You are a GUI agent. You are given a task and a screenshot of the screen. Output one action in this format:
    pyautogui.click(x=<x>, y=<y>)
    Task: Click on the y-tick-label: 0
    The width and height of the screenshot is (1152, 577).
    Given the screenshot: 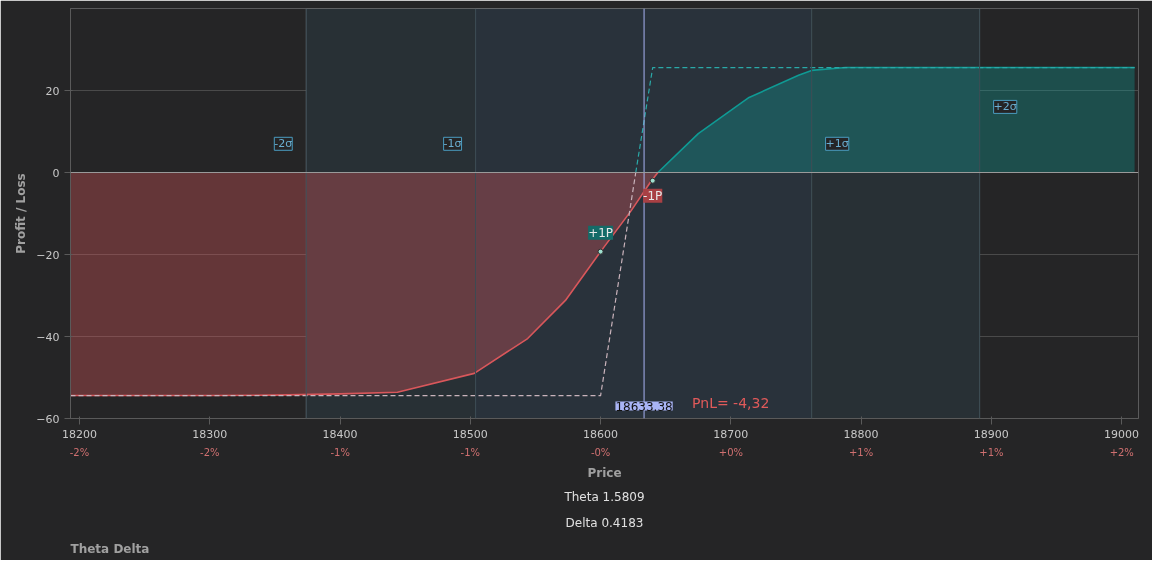 What is the action you would take?
    pyautogui.click(x=56, y=173)
    